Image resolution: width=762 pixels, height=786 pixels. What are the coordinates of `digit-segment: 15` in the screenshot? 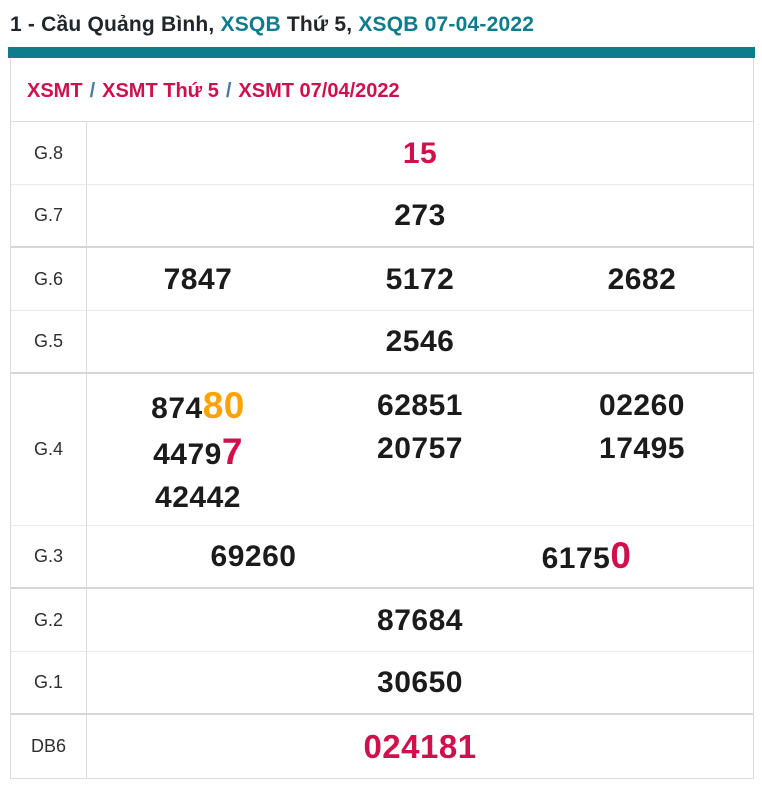 It's located at (420, 153).